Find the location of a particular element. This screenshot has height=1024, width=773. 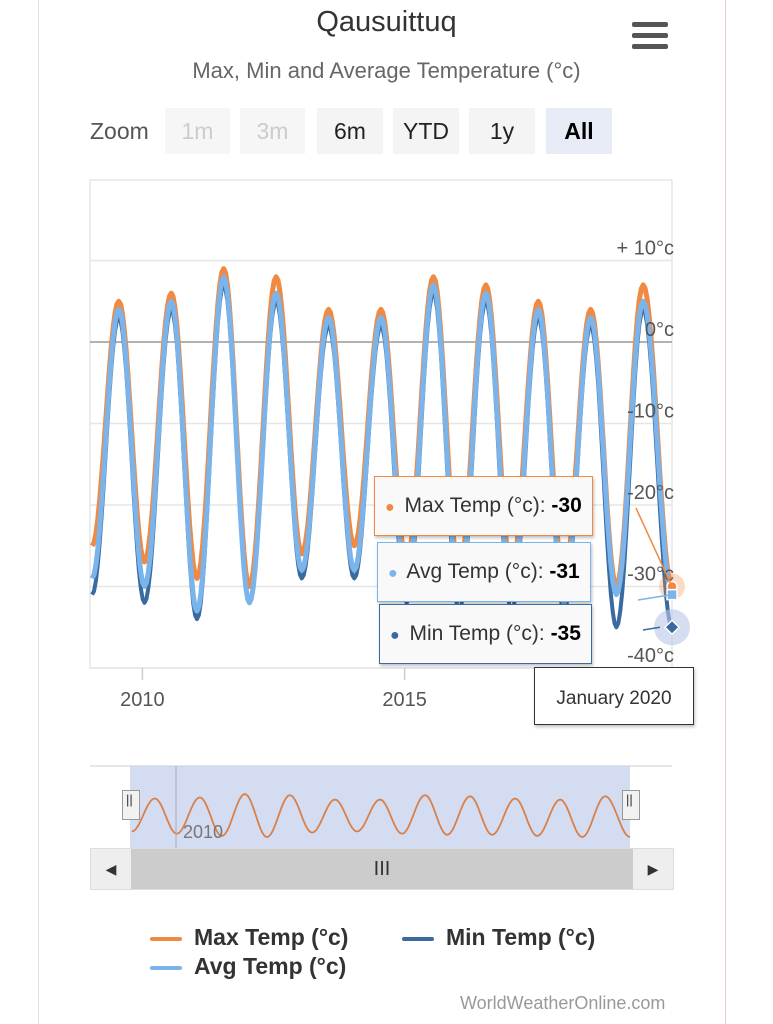

y-tick-label: -10°c is located at coordinates (650, 412).